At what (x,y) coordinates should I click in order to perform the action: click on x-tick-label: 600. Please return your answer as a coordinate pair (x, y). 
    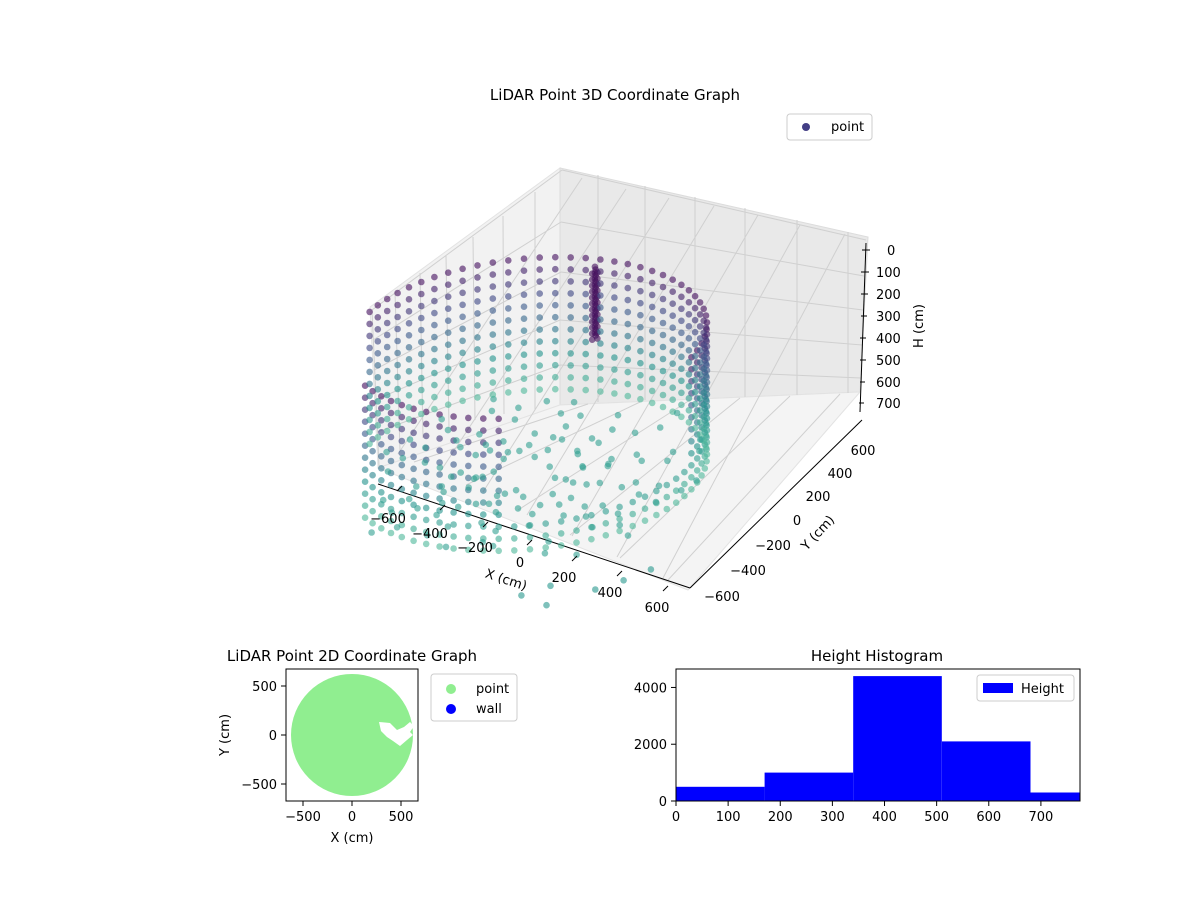
    Looking at the image, I should click on (988, 817).